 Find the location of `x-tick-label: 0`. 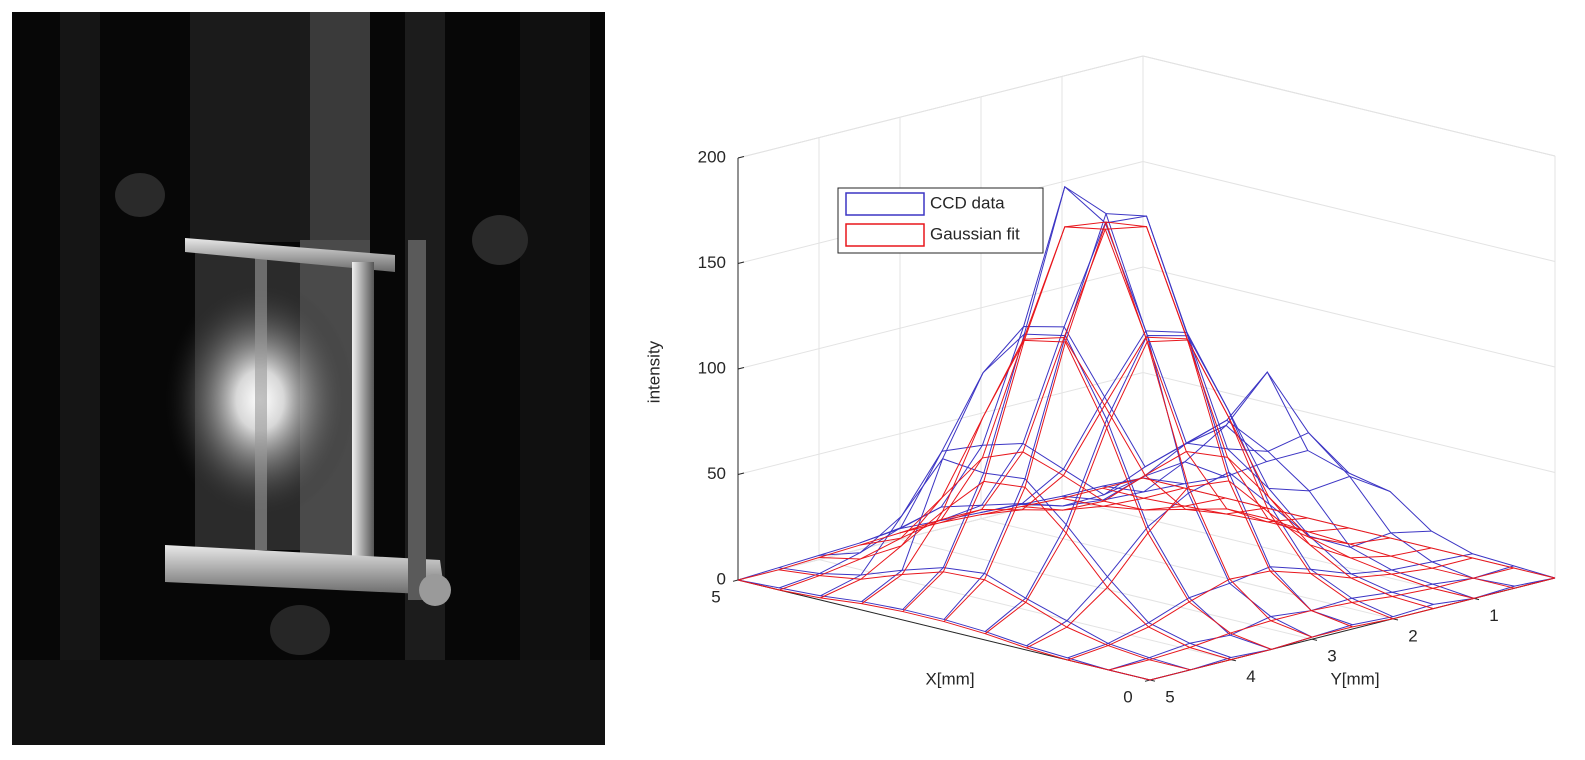

x-tick-label: 0 is located at coordinates (1127, 696).